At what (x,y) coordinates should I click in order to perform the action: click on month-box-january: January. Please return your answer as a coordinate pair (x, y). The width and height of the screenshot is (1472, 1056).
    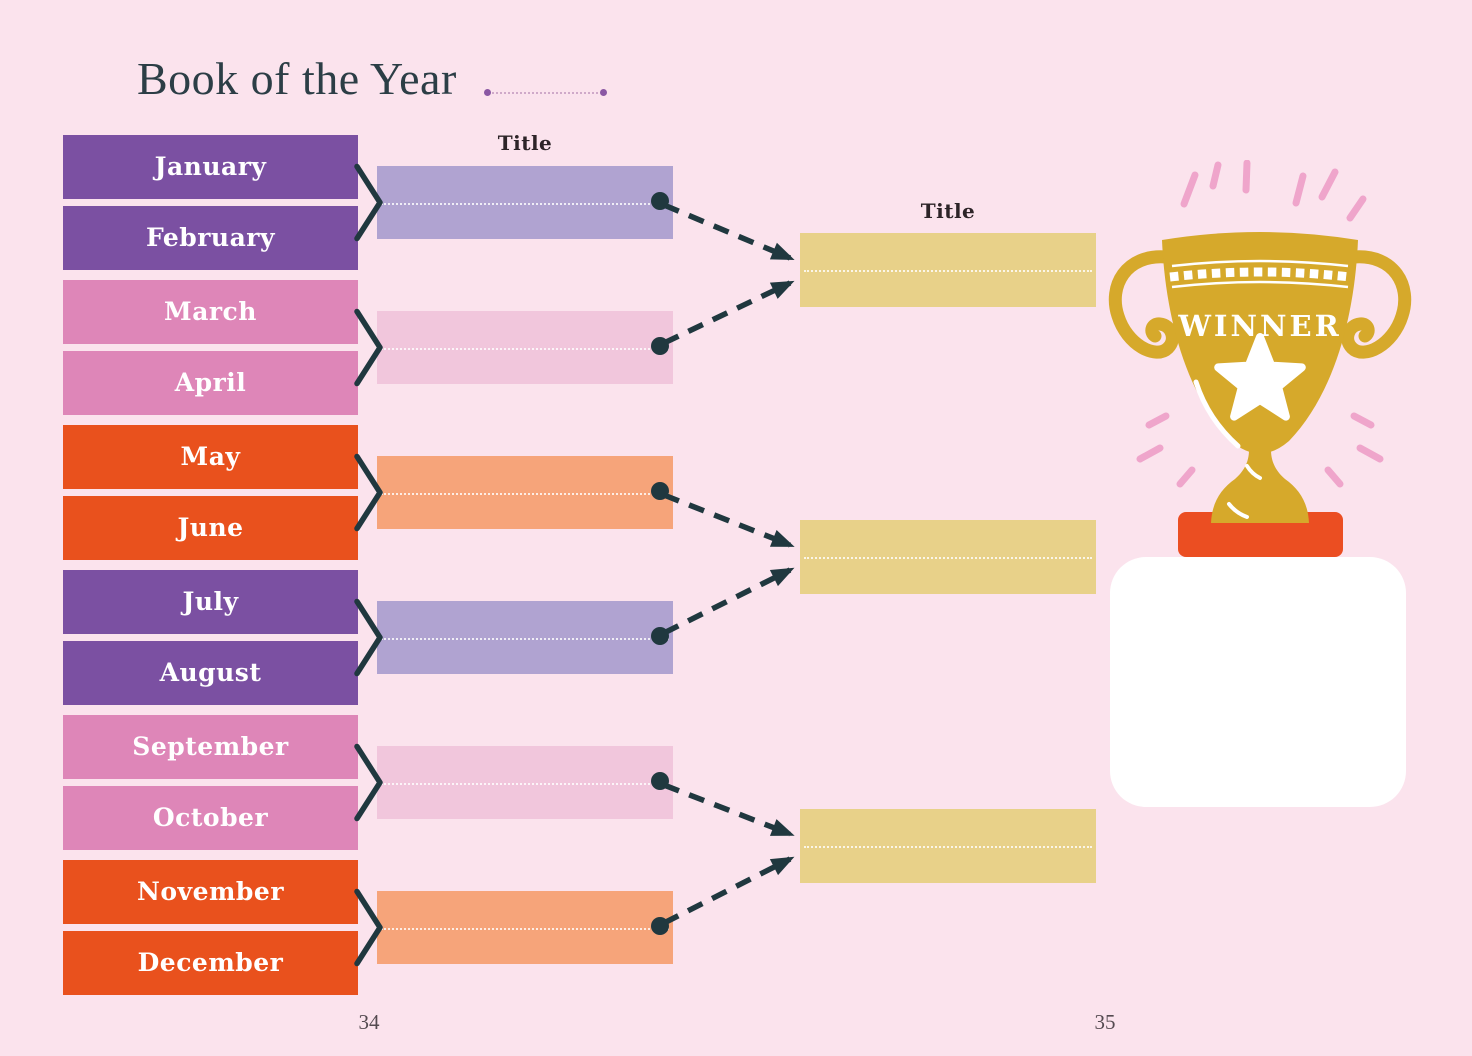
    Looking at the image, I should click on (210, 167).